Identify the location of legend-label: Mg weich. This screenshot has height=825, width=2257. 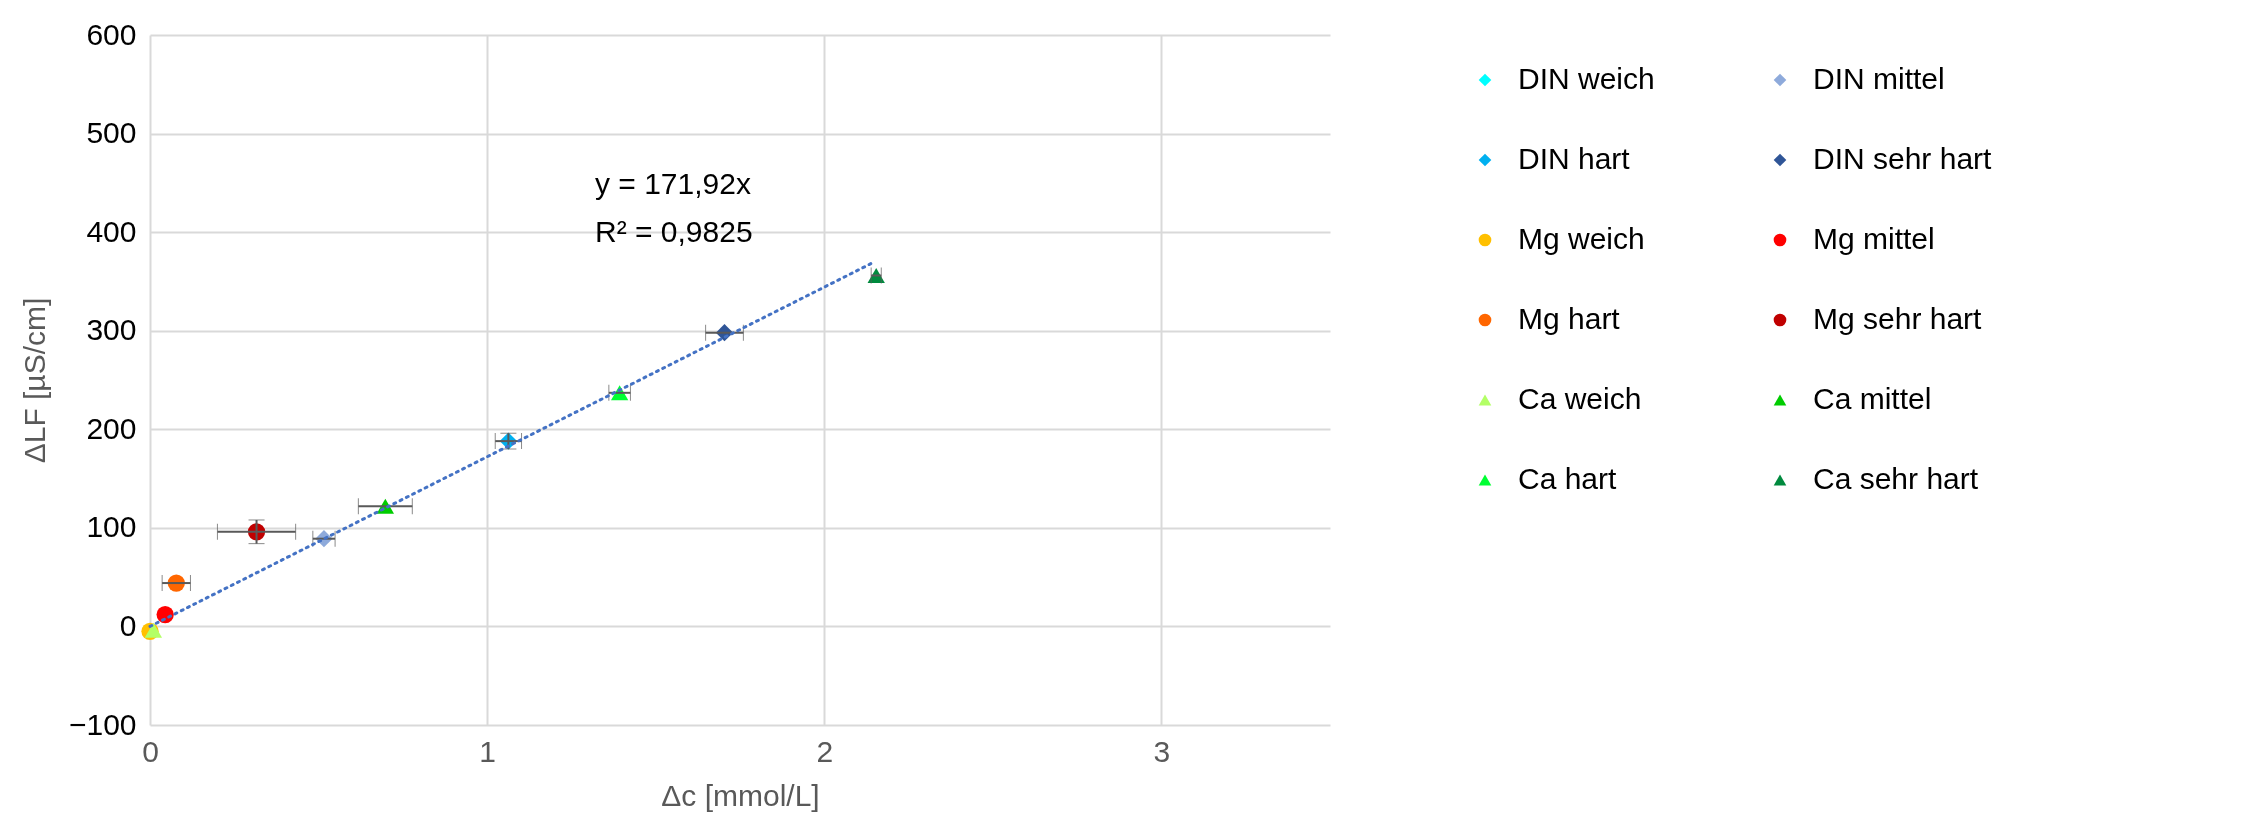
(1581, 238).